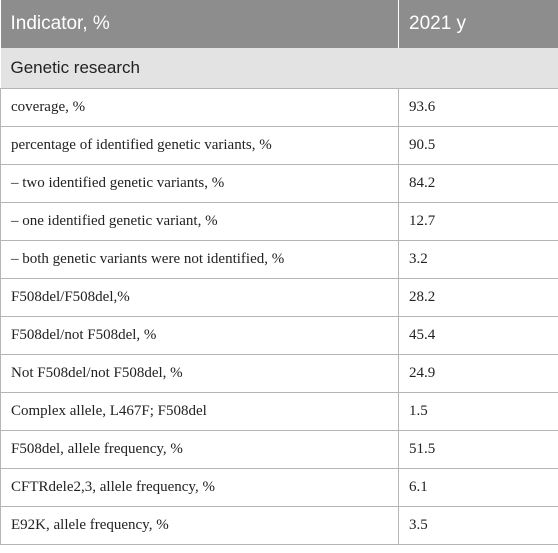 The width and height of the screenshot is (558, 553). What do you see at coordinates (199, 221) in the screenshot?
I see `row-indicator: – one identified genetic variant, %` at bounding box center [199, 221].